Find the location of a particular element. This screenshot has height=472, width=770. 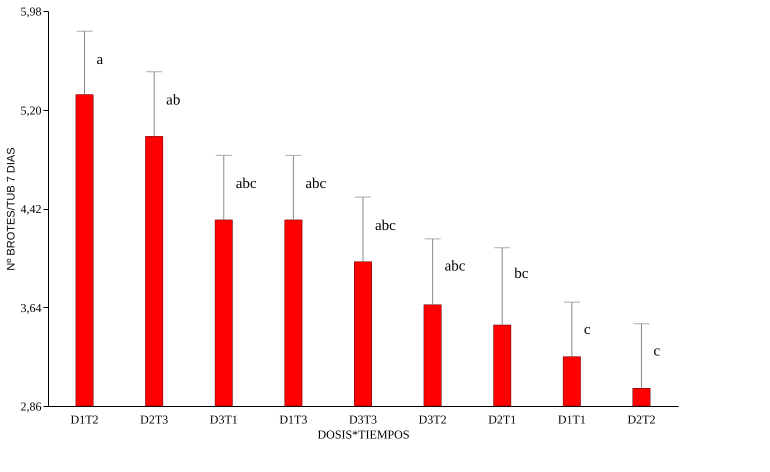

annotation: ab is located at coordinates (173, 100).